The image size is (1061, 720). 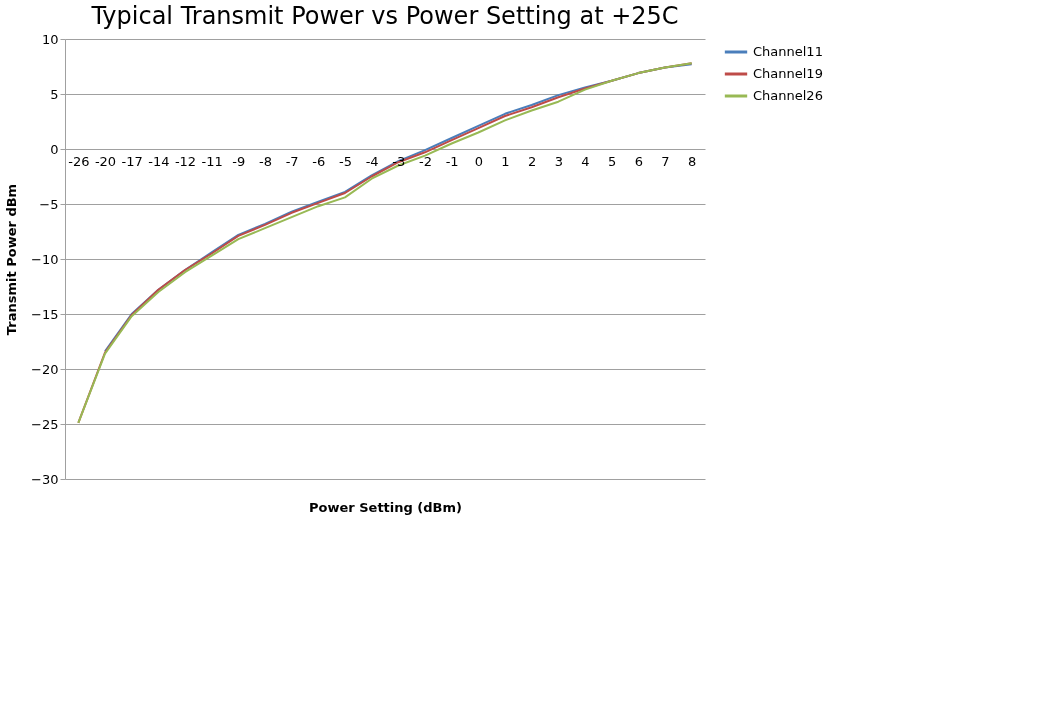 I want to click on x-tick-label: -2, so click(x=425, y=161).